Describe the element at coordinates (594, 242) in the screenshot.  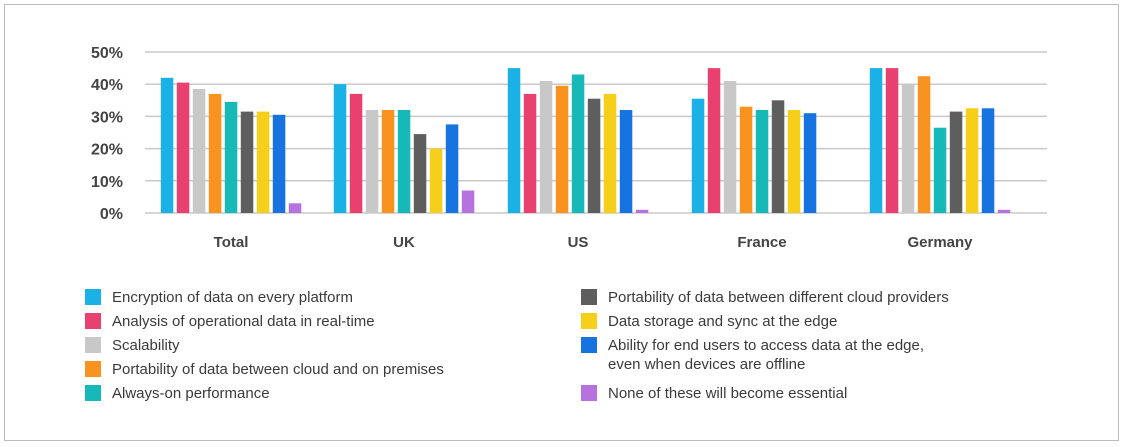
I see `x-axis-ticks: Total UK US France Germany` at that location.